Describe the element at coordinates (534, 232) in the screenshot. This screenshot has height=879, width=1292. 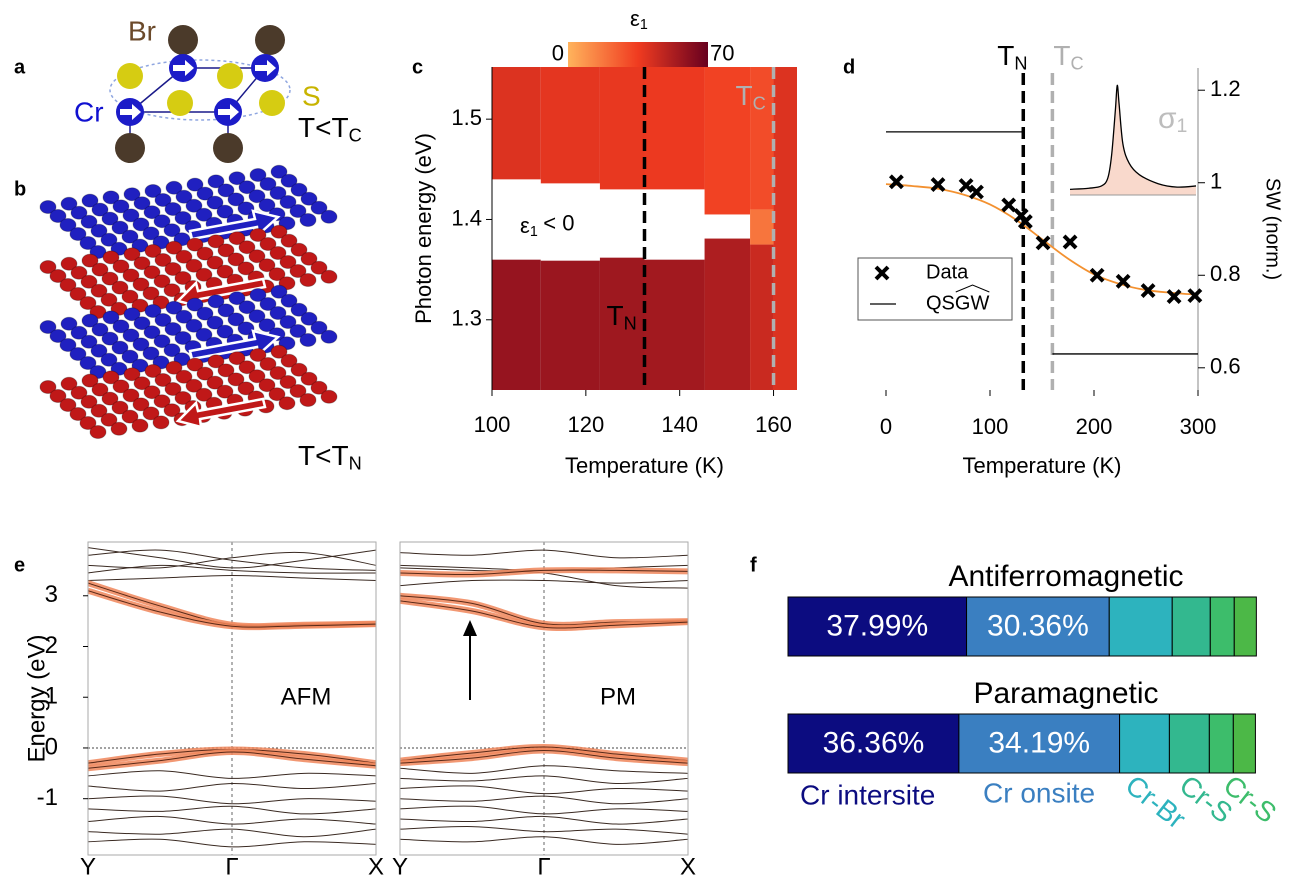
I see `negative-region-label-part: 1` at that location.